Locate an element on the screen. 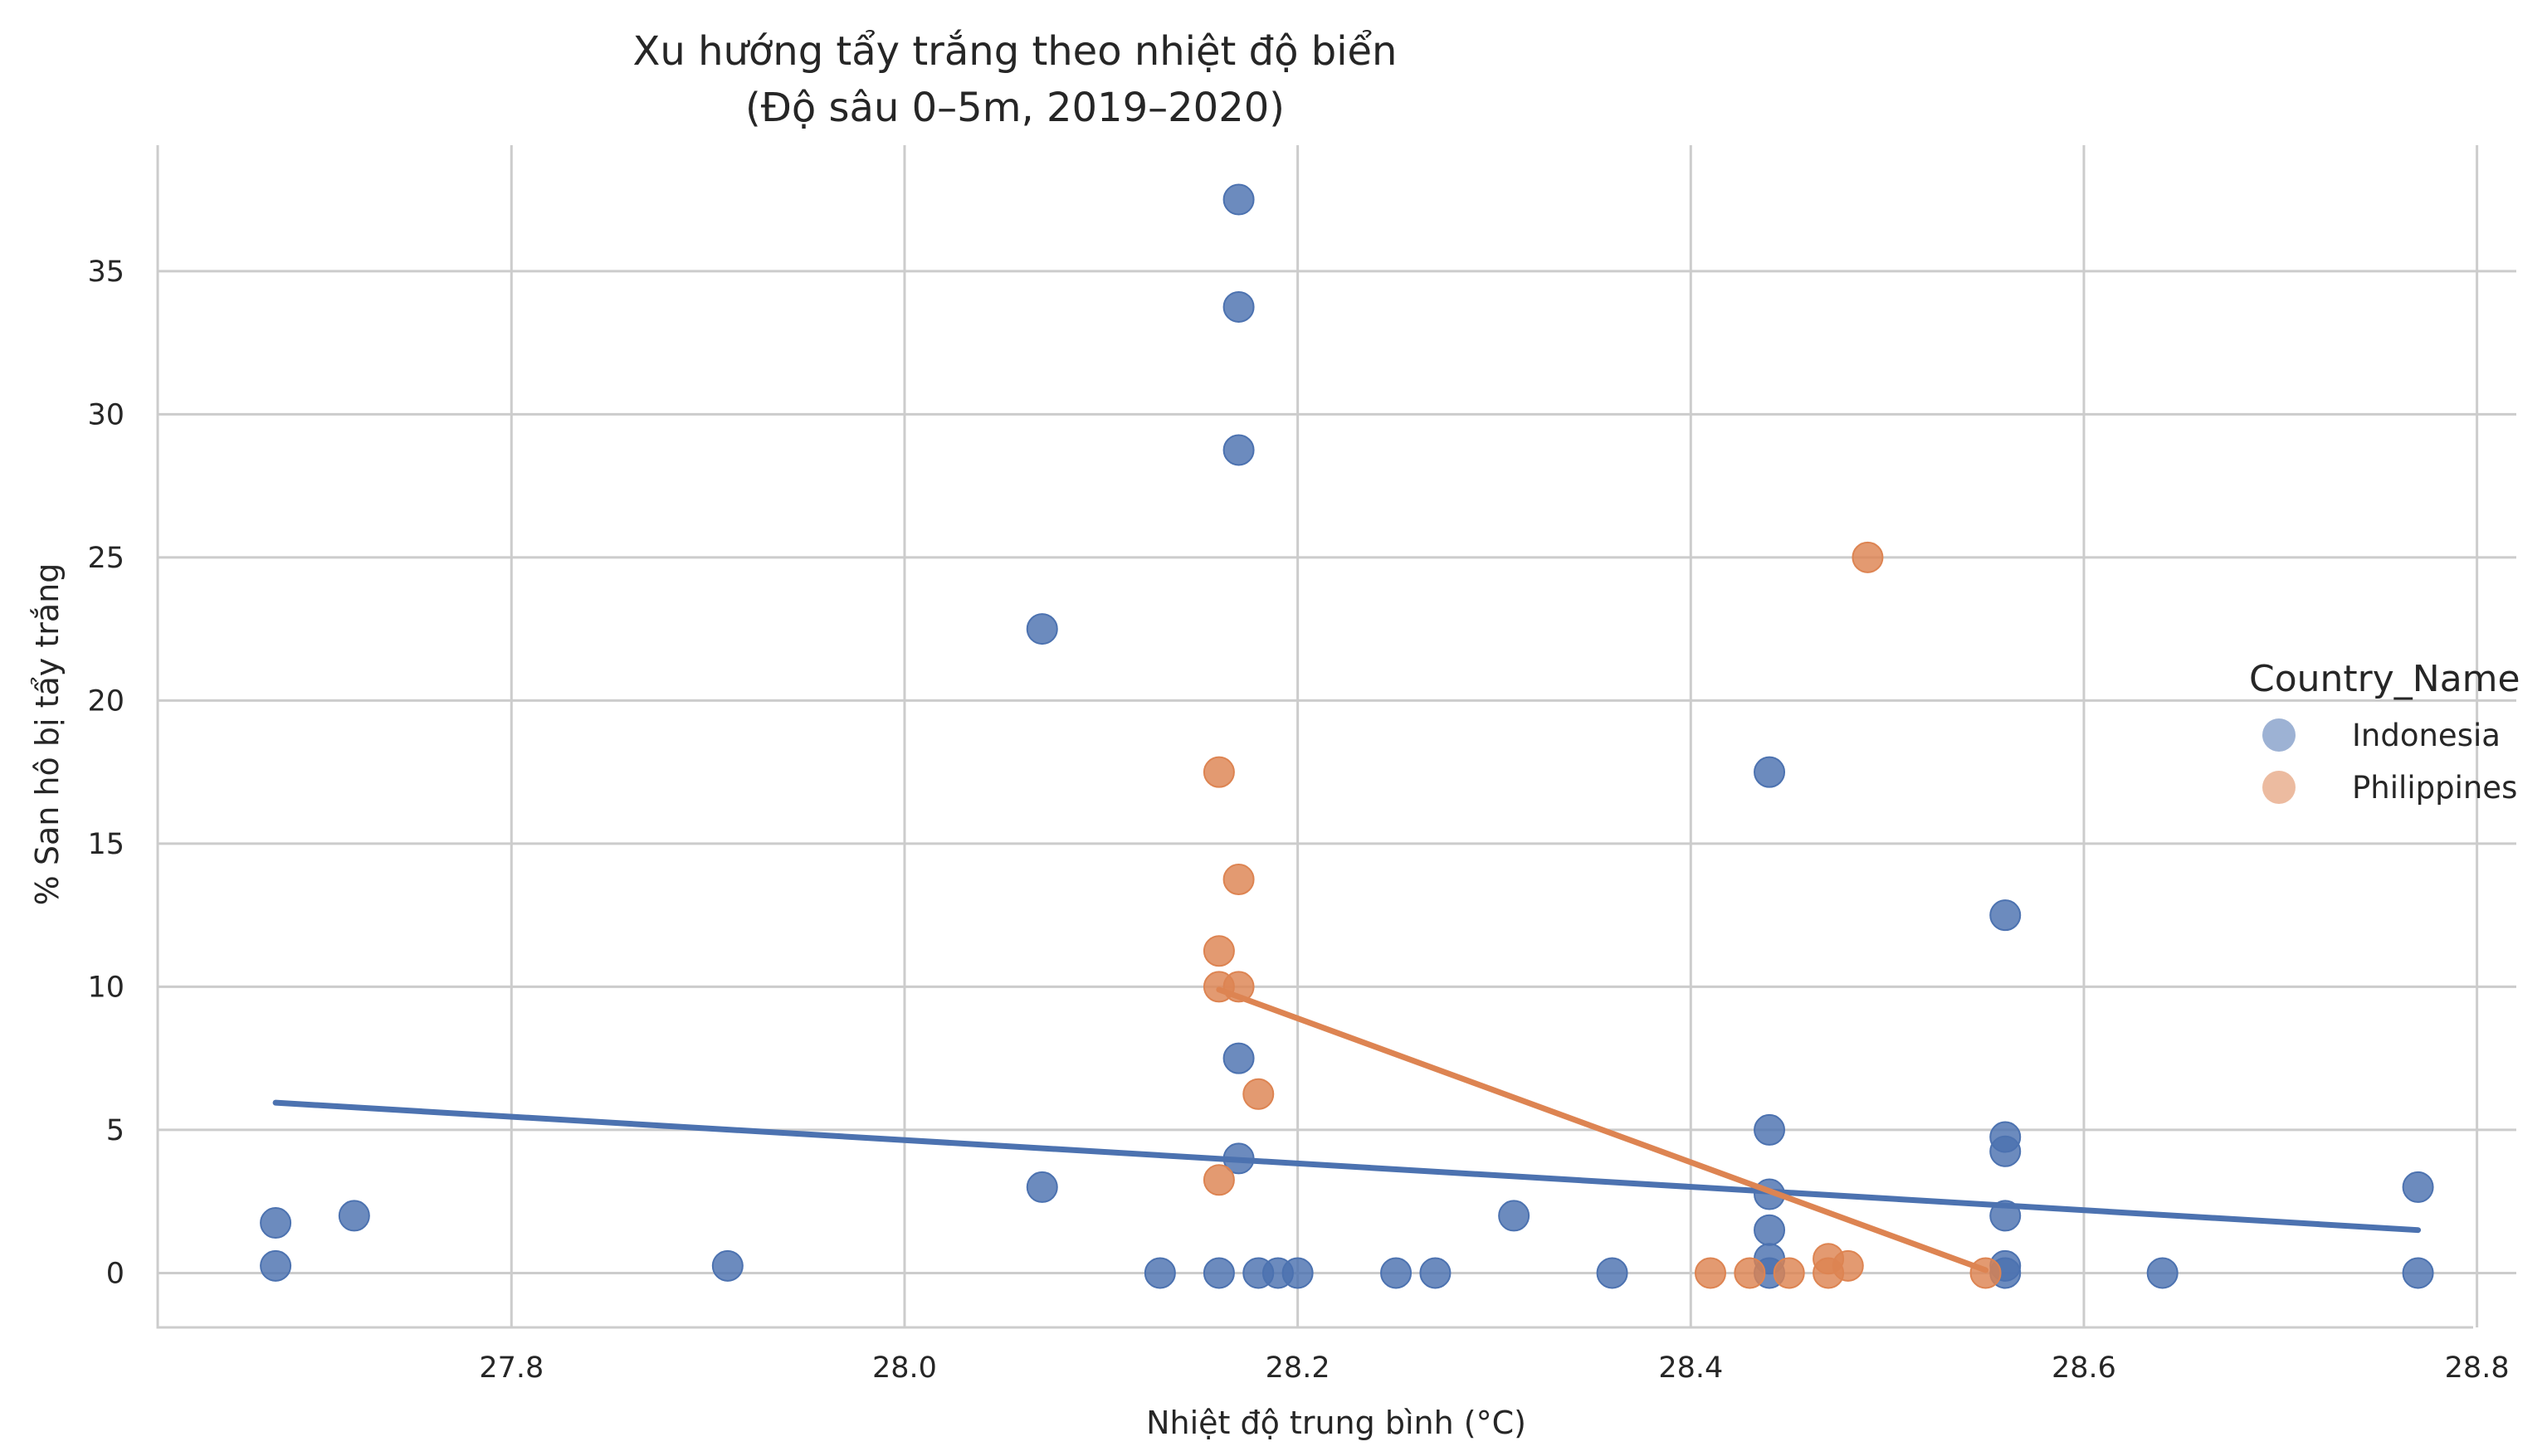 Image resolution: width=2547 pixels, height=1456 pixels. trend-line-indonesia is located at coordinates (1347, 1166).